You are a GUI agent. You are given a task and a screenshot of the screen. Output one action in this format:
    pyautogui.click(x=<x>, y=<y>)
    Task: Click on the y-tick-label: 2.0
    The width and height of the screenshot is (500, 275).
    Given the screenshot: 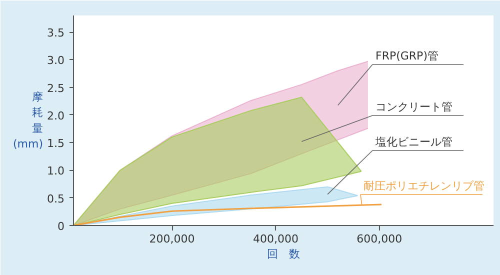 What is the action you would take?
    pyautogui.click(x=56, y=115)
    